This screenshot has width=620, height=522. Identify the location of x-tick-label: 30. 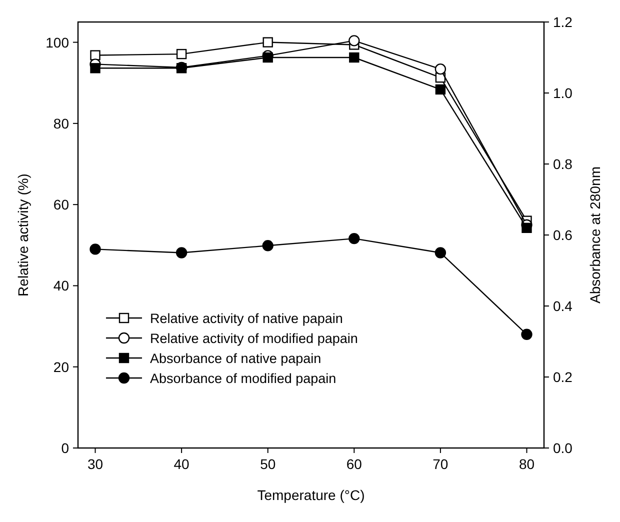
(95, 464).